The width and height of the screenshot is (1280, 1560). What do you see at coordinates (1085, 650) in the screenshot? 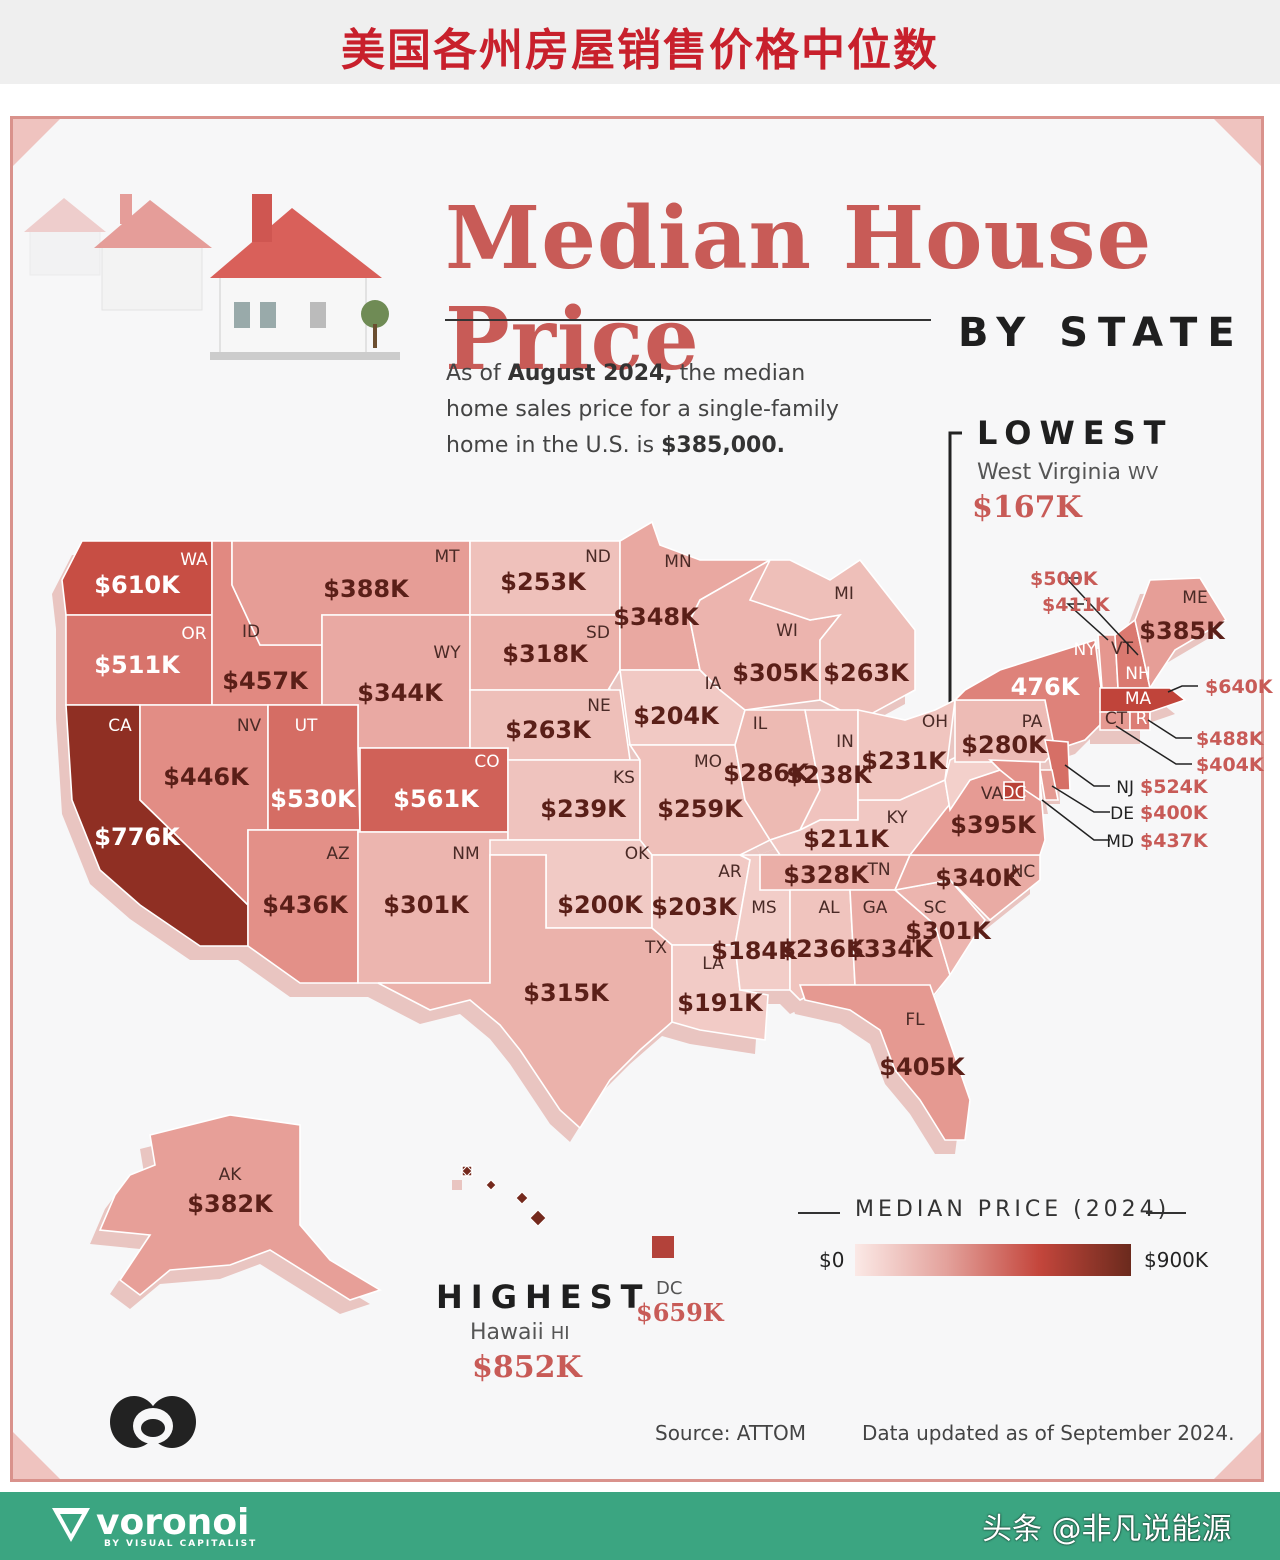
I see `state-code-ny: NY` at bounding box center [1085, 650].